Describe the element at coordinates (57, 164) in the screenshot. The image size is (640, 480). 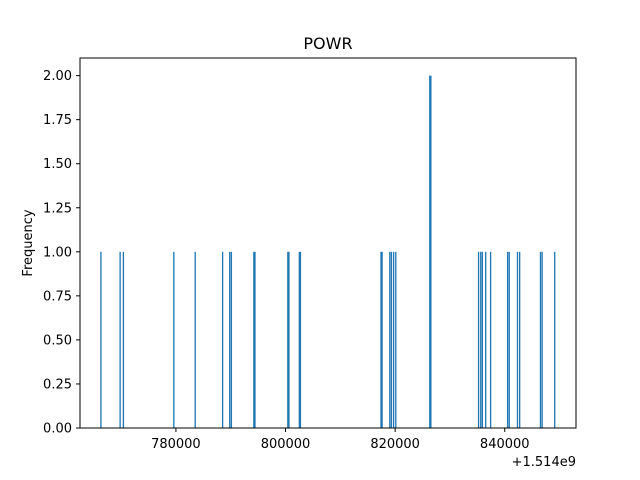
I see `y-tick-label-6: 1.50` at that location.